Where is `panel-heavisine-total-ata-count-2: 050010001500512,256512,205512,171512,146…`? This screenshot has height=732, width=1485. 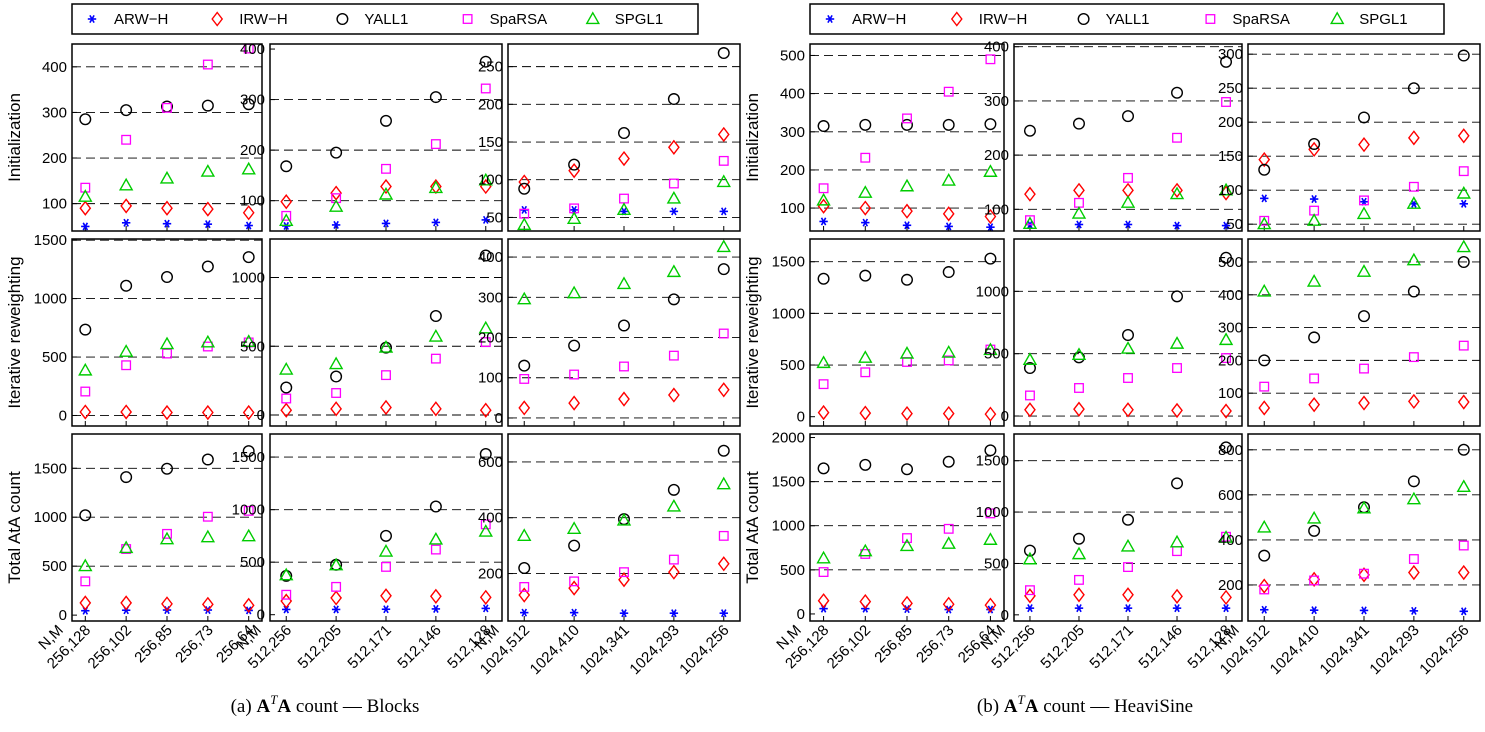
panel-heavisine-total-ata-count-2: 050010001500512,256512,205512,171512,146… is located at coordinates (1109, 552).